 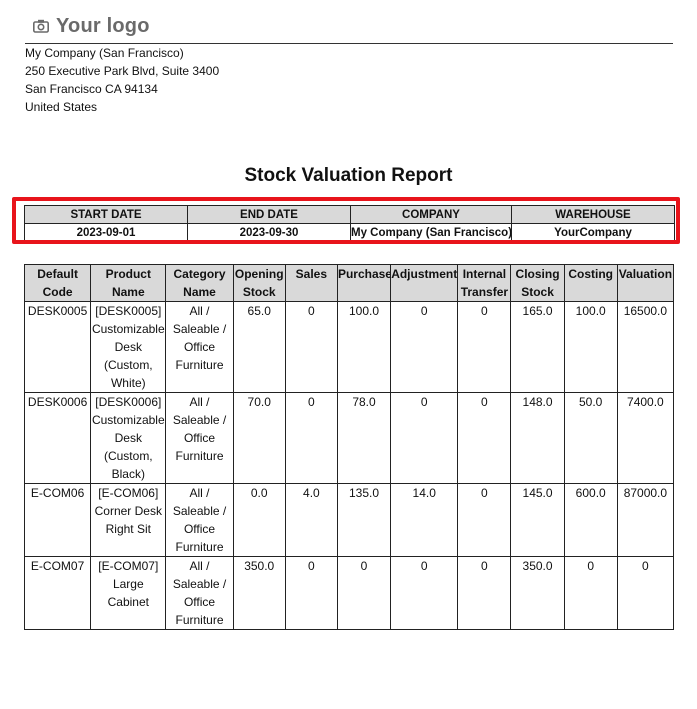 I want to click on warehouse-header: WAREHOUSE, so click(x=593, y=214).